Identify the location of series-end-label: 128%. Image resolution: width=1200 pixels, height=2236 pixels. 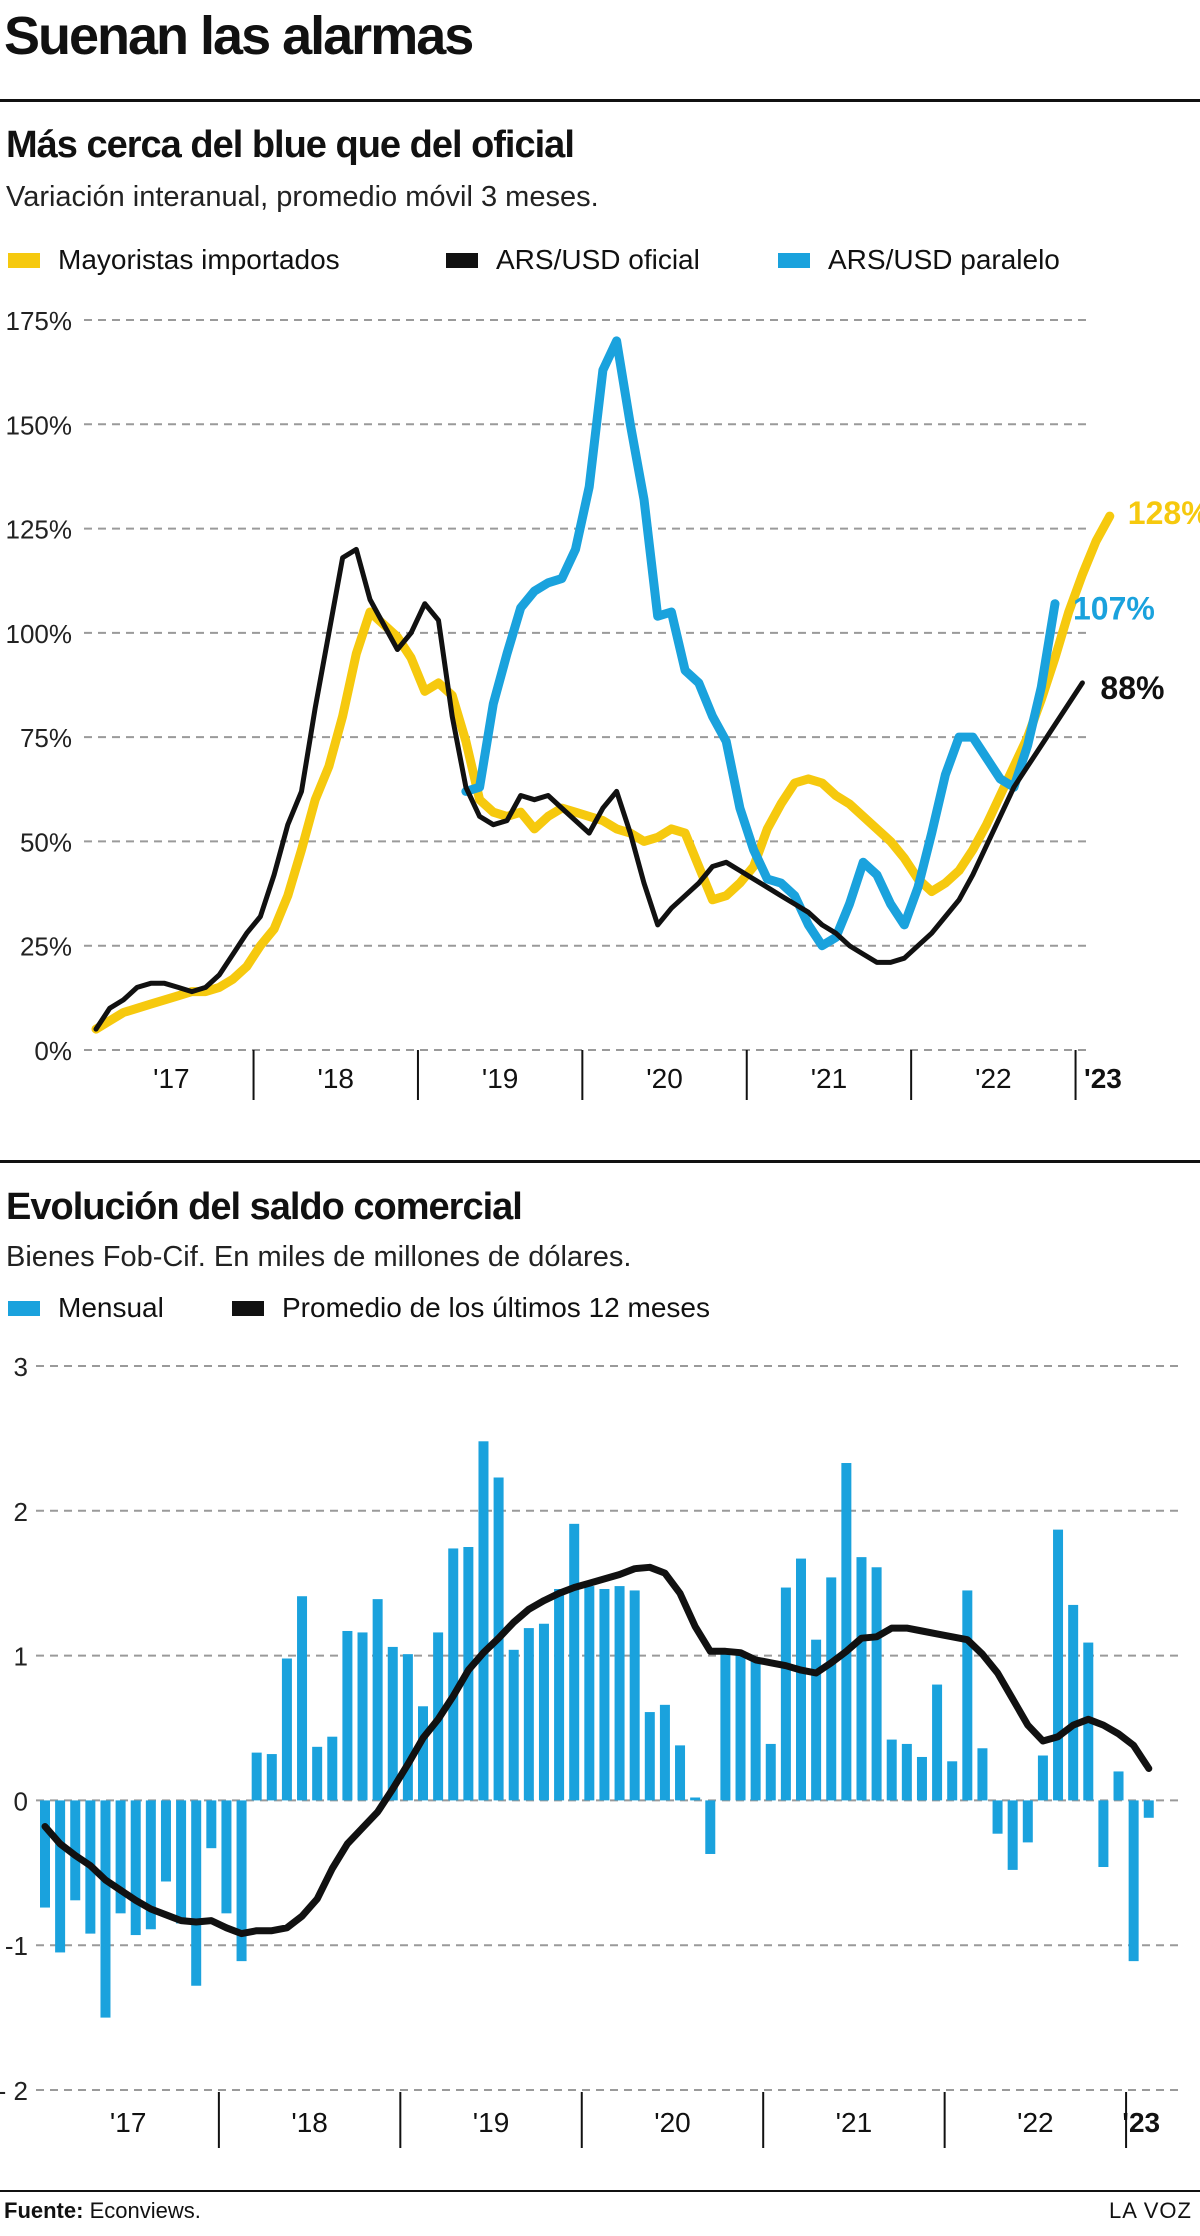
(1164, 513).